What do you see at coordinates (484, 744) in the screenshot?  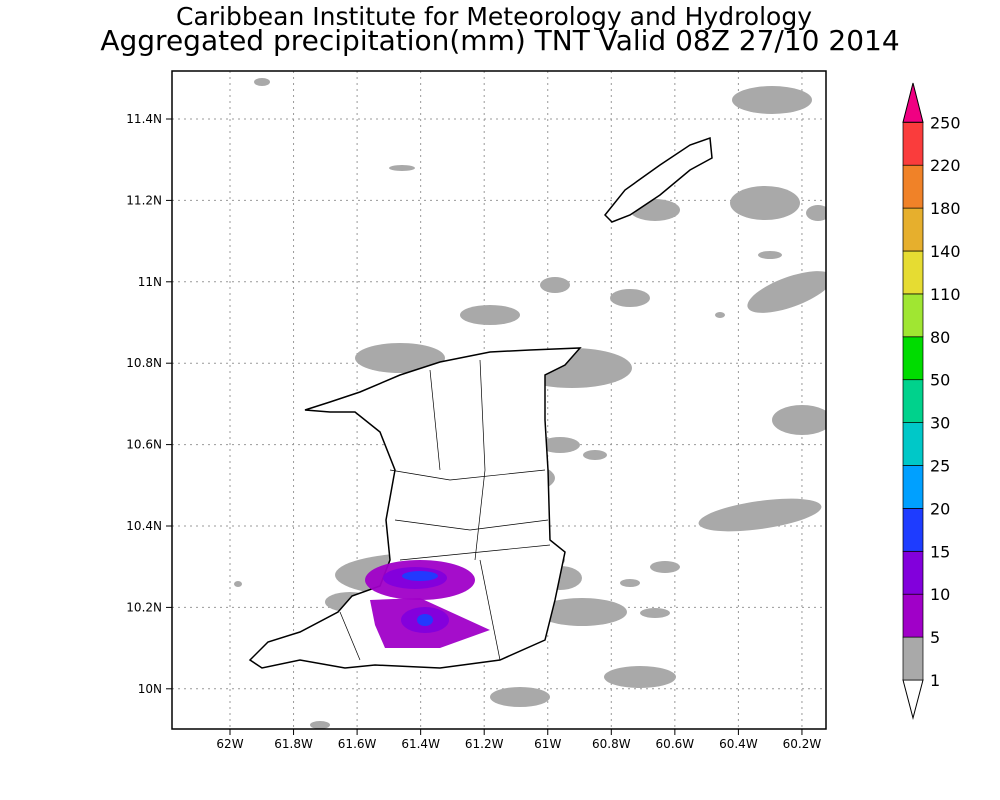 I see `lon-tick-label: 61.2W` at bounding box center [484, 744].